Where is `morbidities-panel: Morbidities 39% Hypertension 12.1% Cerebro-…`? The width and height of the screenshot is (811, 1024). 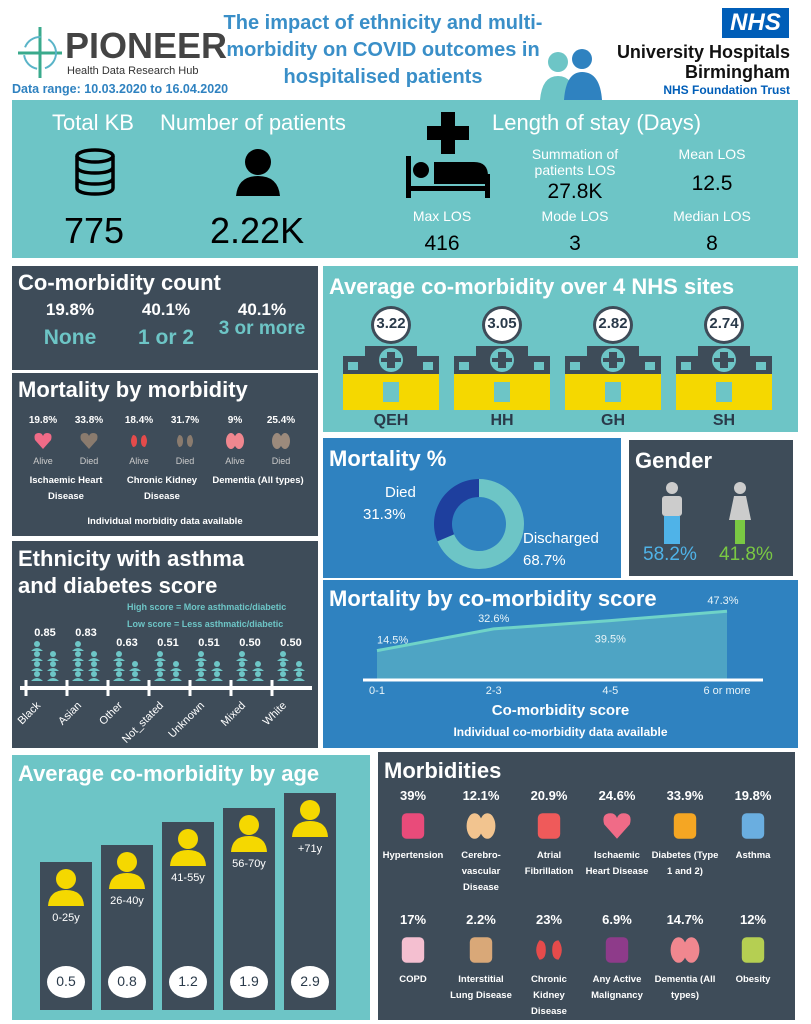
morbidities-panel: Morbidities 39% Hypertension 12.1% Cerebro-… is located at coordinates (586, 886).